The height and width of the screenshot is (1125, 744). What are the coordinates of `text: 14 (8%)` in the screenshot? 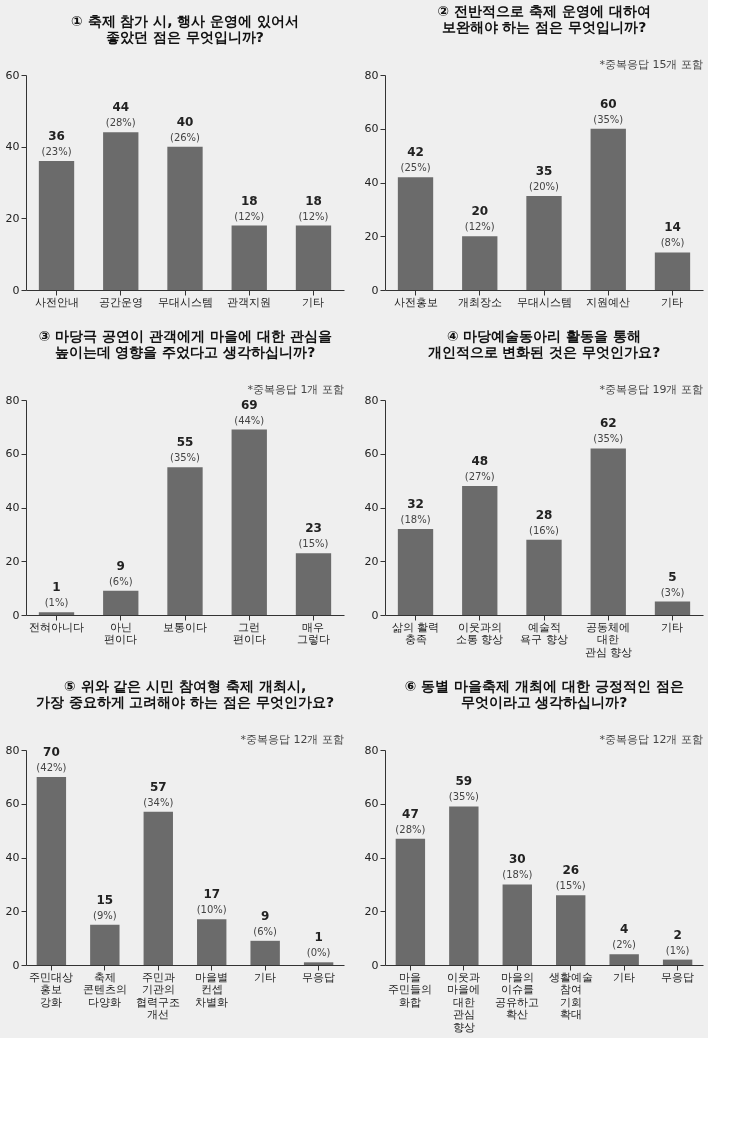 It's located at (672, 234).